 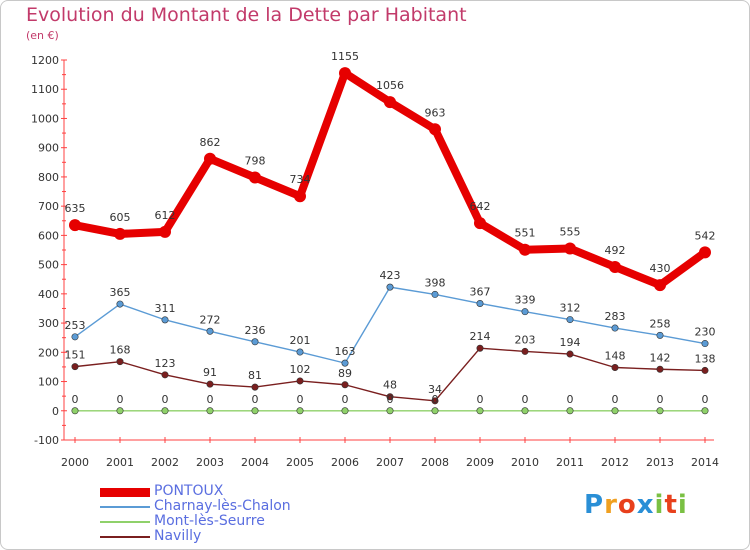 What do you see at coordinates (222, 506) in the screenshot?
I see `legend-label: Charnay-lès-Chalon` at bounding box center [222, 506].